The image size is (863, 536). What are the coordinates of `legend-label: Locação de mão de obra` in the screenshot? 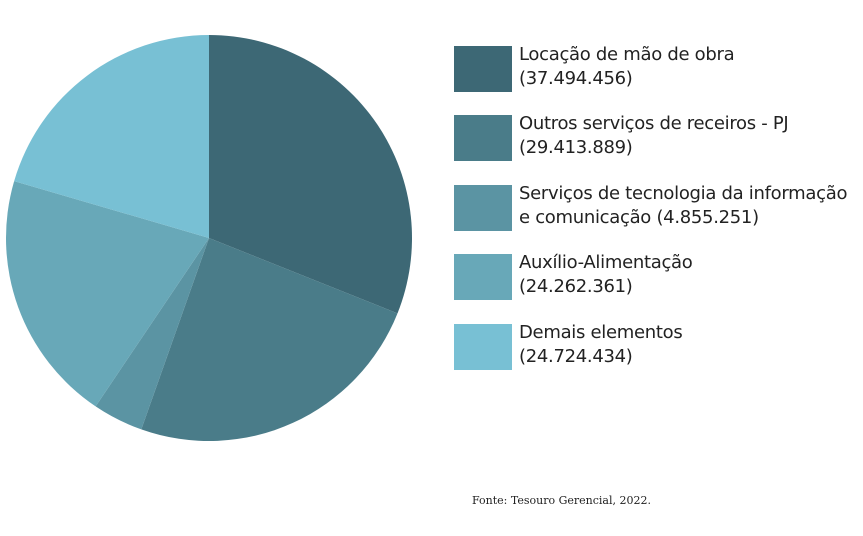 It's located at (627, 54).